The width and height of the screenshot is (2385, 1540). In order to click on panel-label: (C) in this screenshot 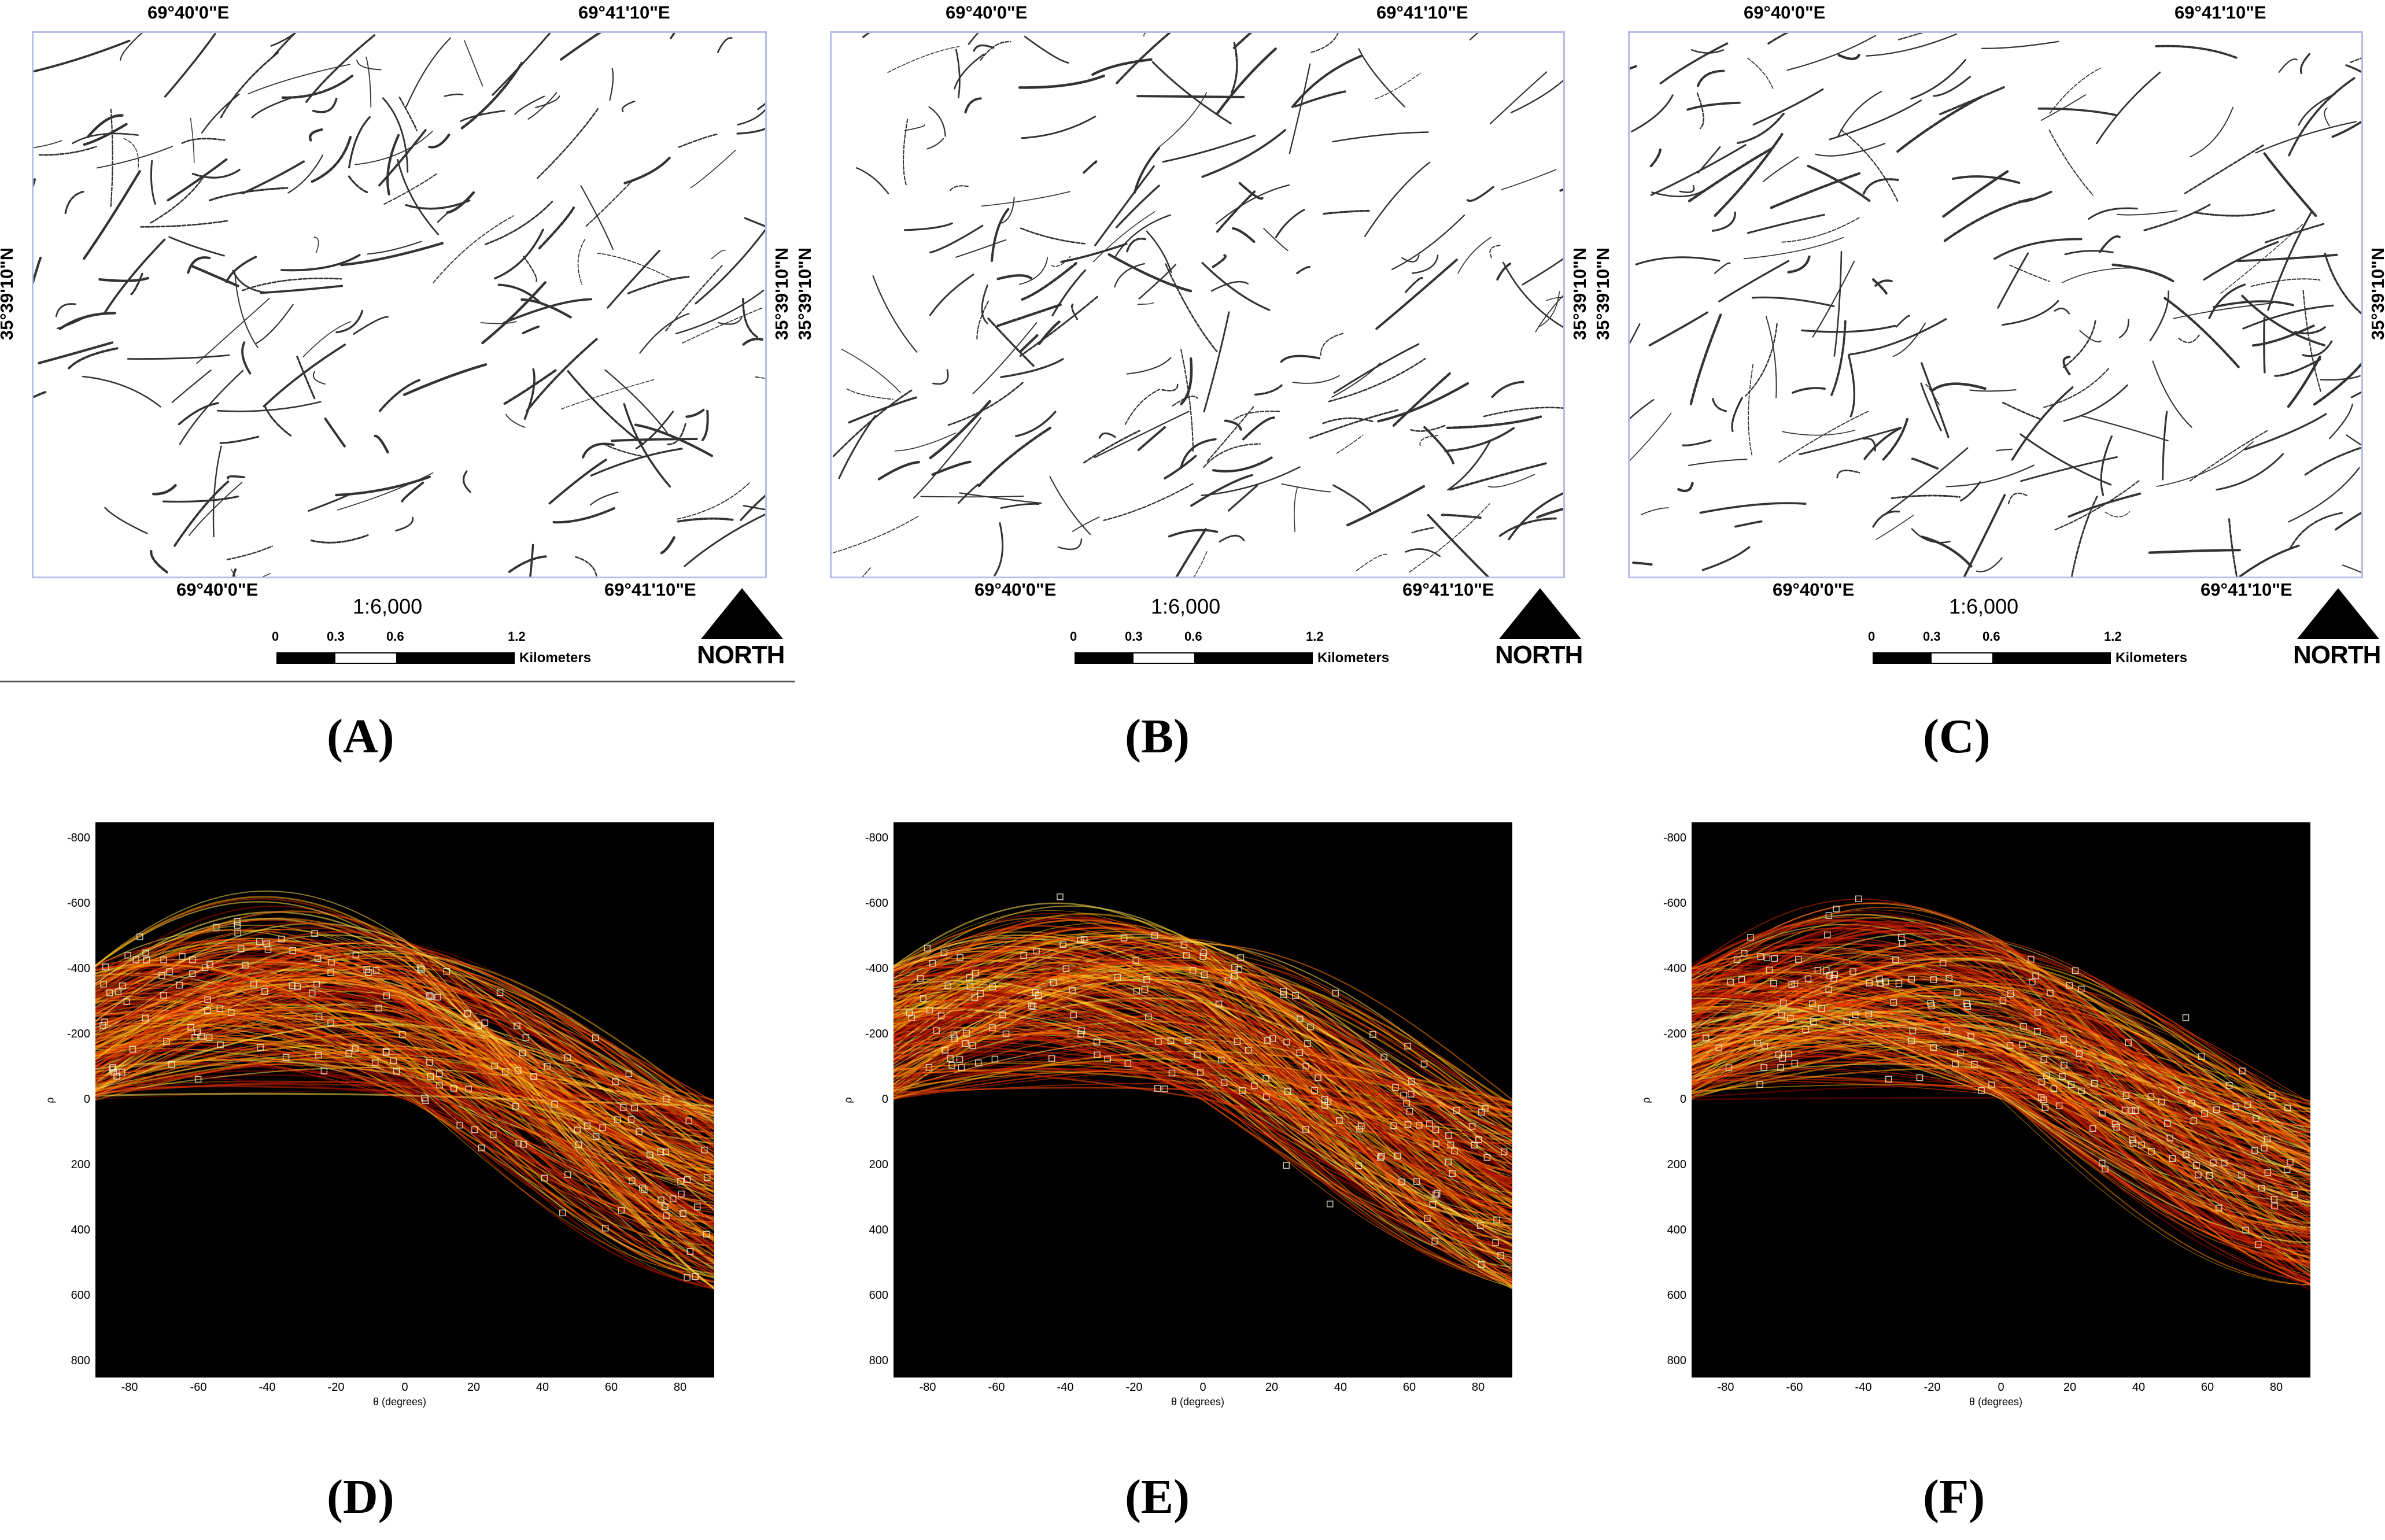, I will do `click(1957, 737)`.